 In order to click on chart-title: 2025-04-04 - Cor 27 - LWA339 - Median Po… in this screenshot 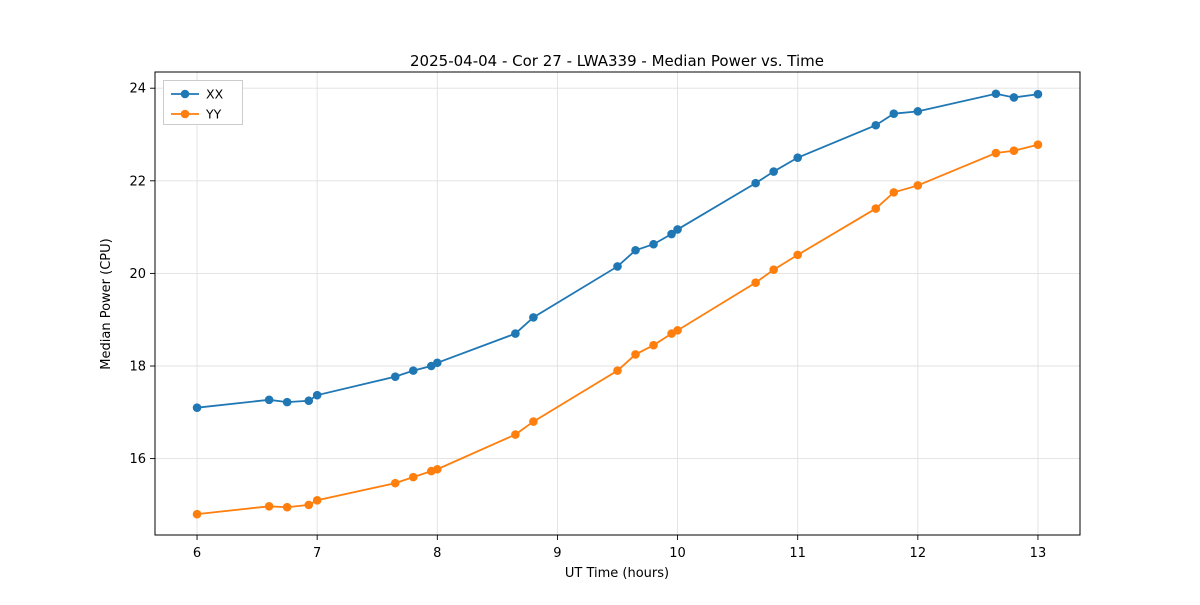, I will do `click(617, 61)`.